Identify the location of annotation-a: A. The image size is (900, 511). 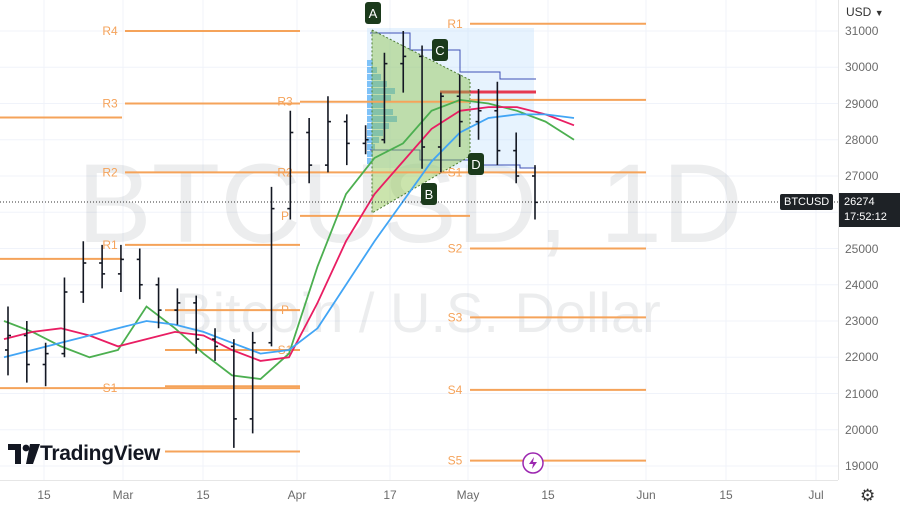
(373, 13).